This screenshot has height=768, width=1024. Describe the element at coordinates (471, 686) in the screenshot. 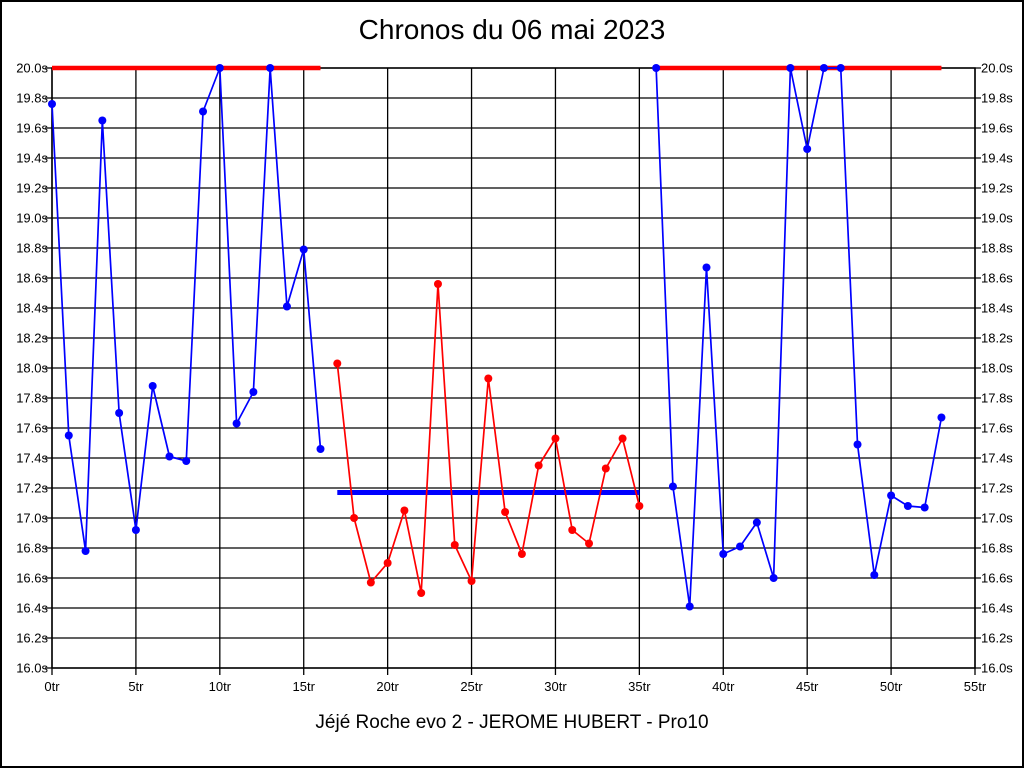

I see `x-axis-label: 25tr` at that location.